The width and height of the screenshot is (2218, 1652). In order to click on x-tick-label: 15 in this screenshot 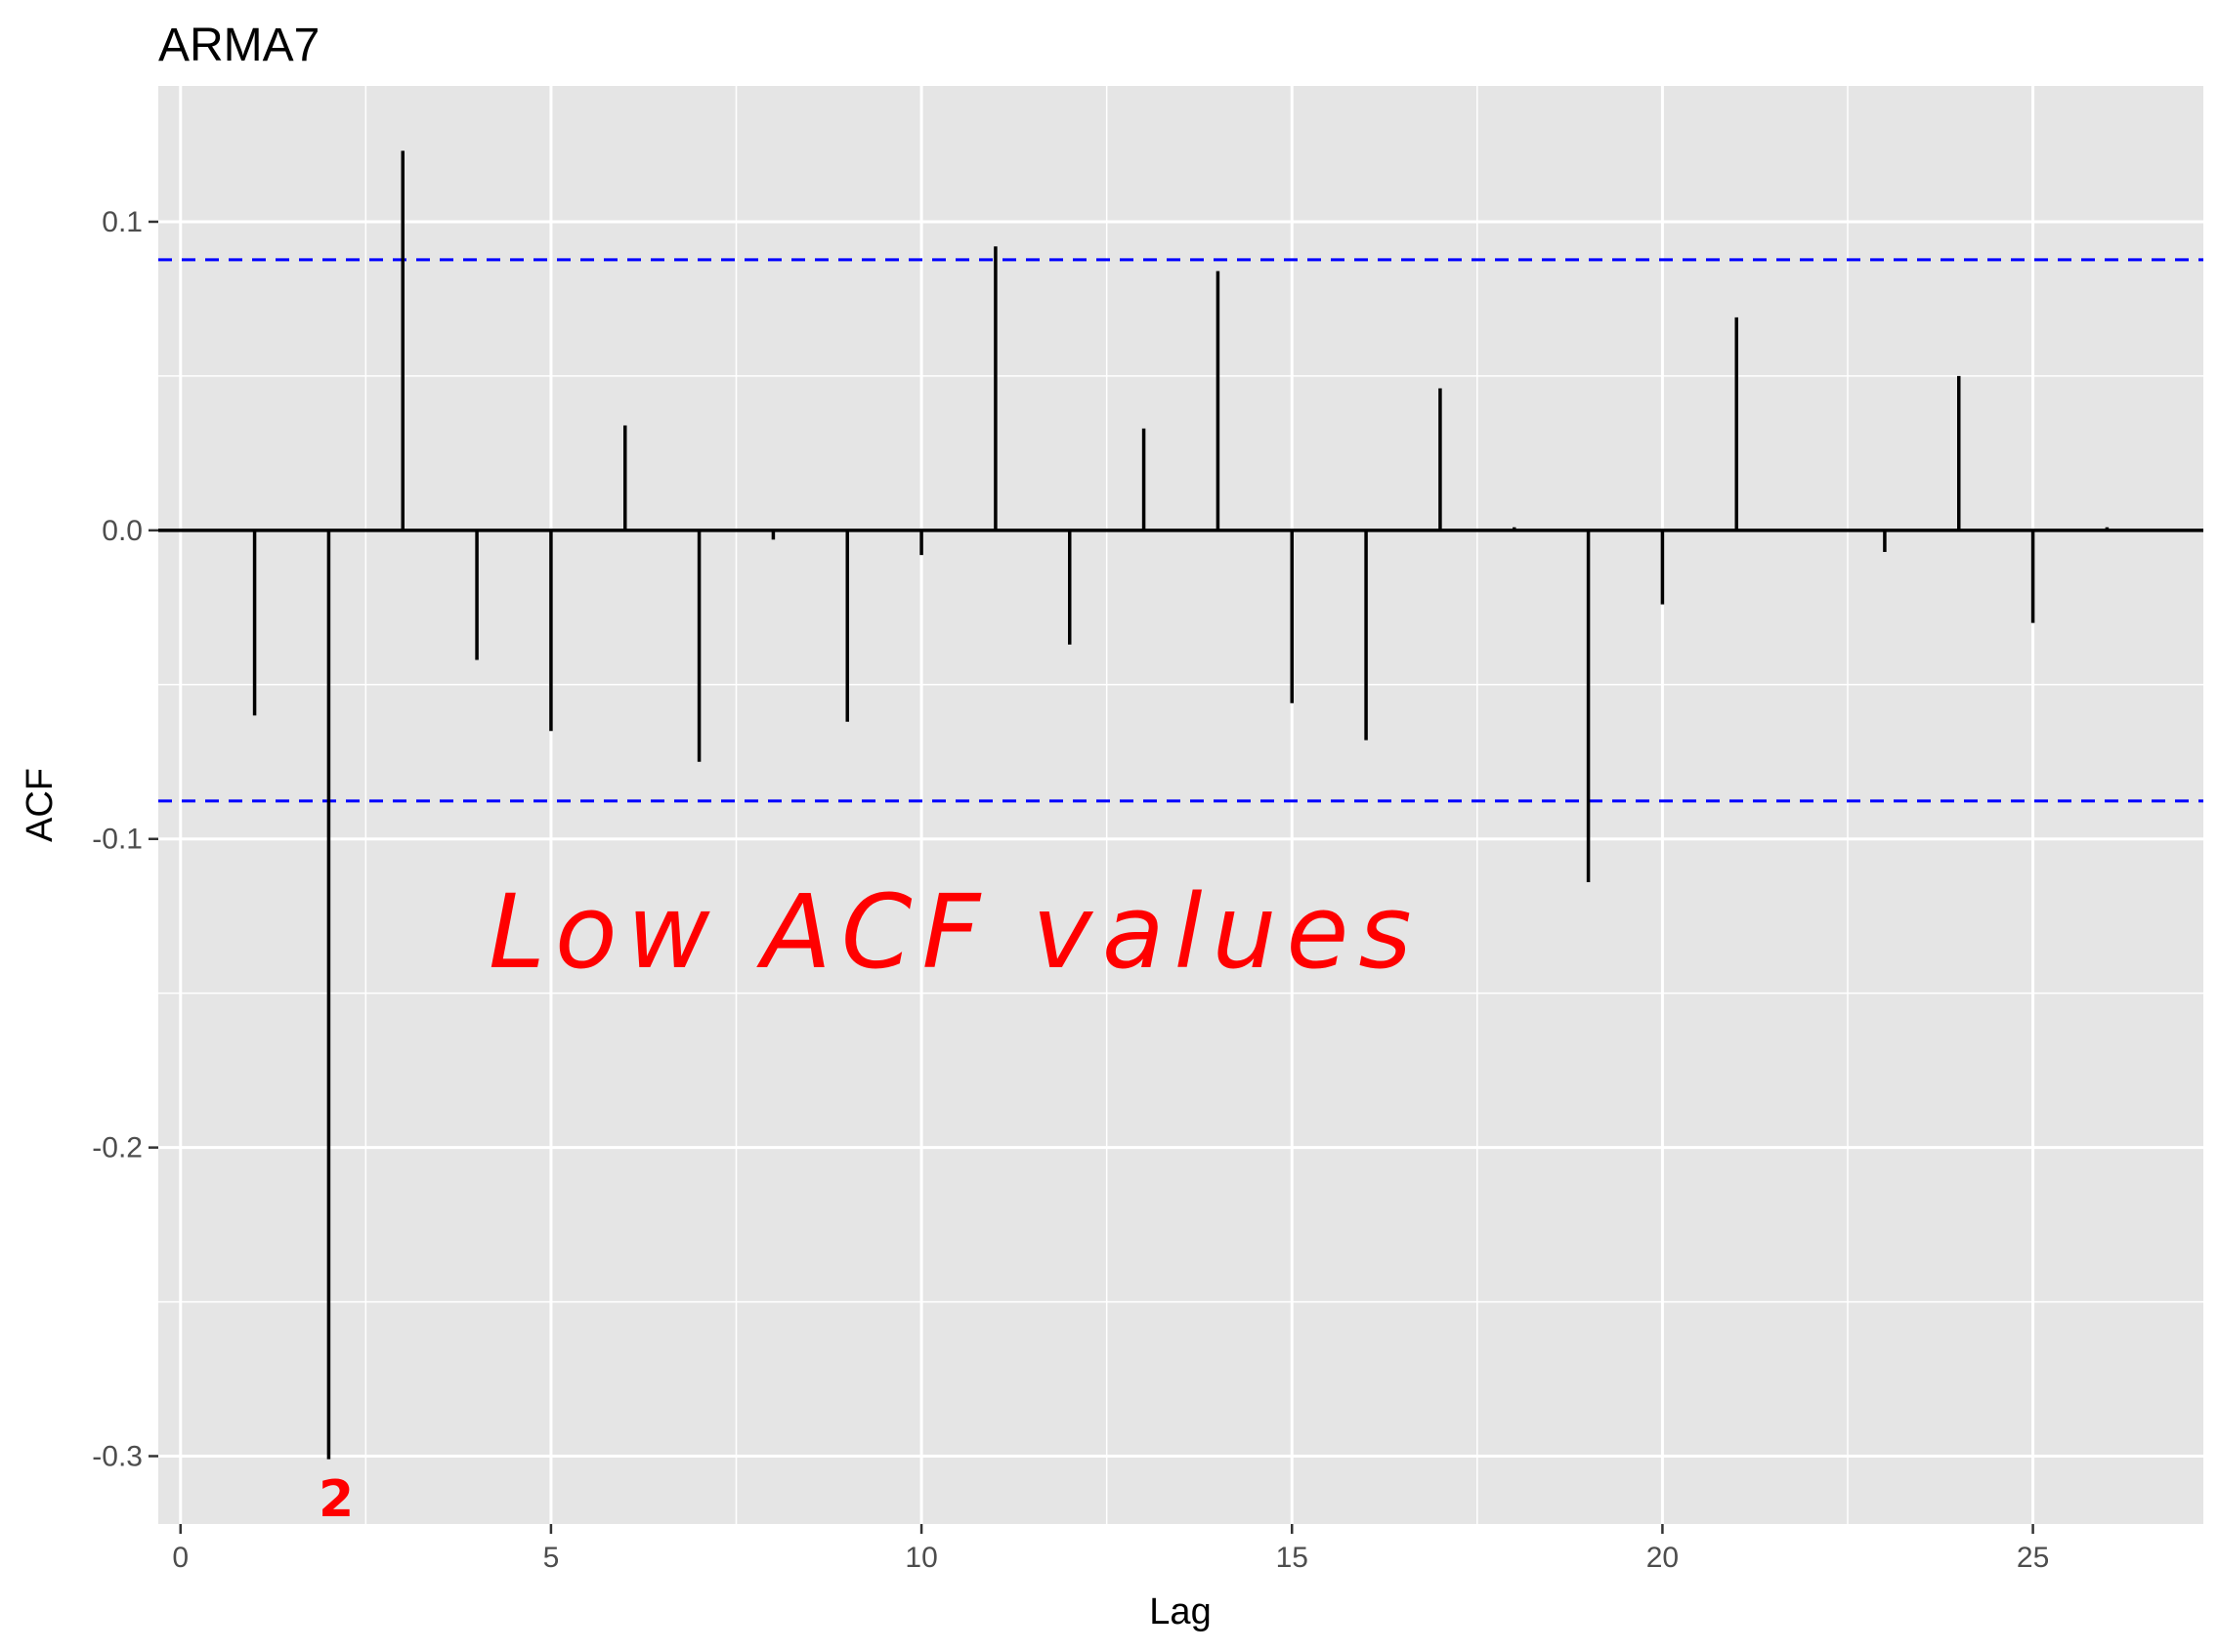, I will do `click(1292, 1558)`.